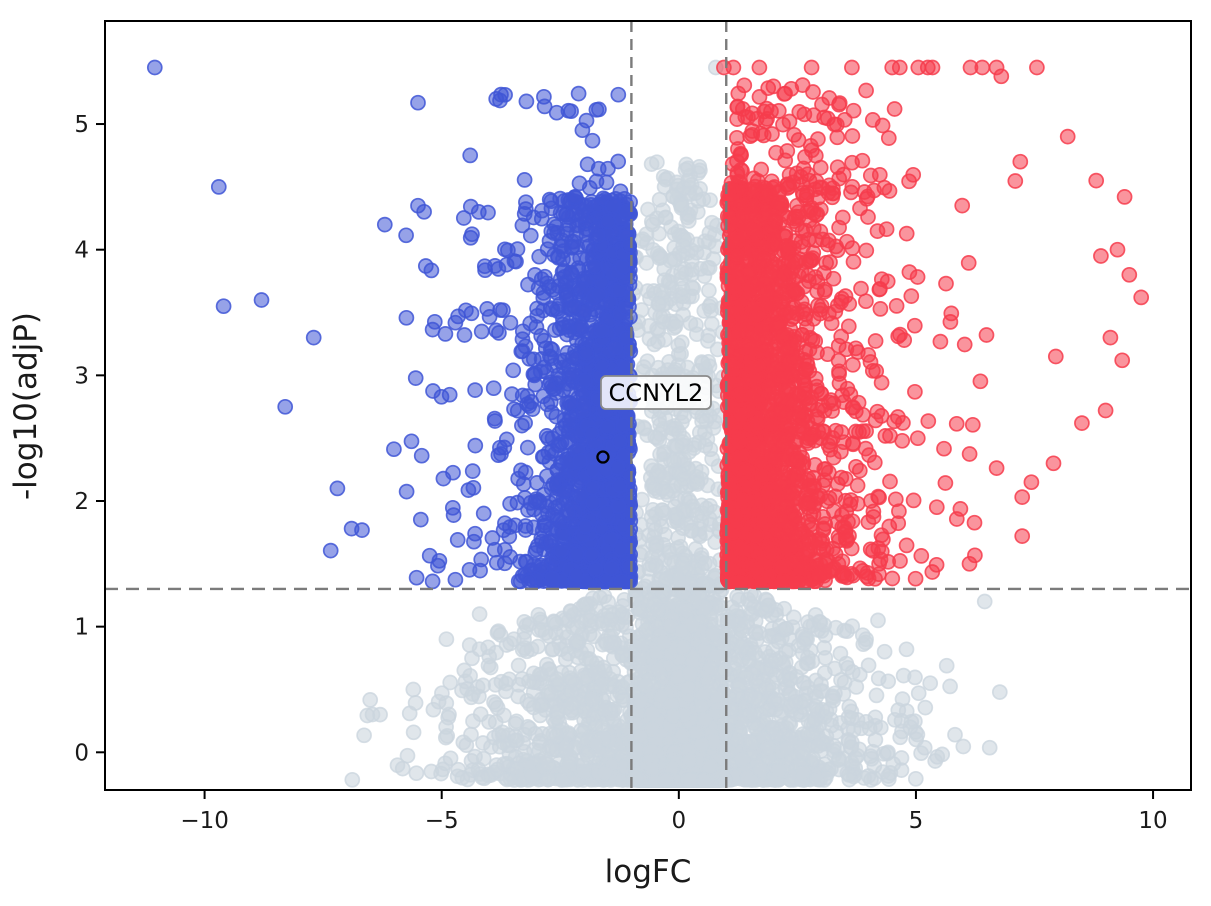 The image size is (1211, 906). What do you see at coordinates (81, 502) in the screenshot?
I see `y-tick-label: 2` at bounding box center [81, 502].